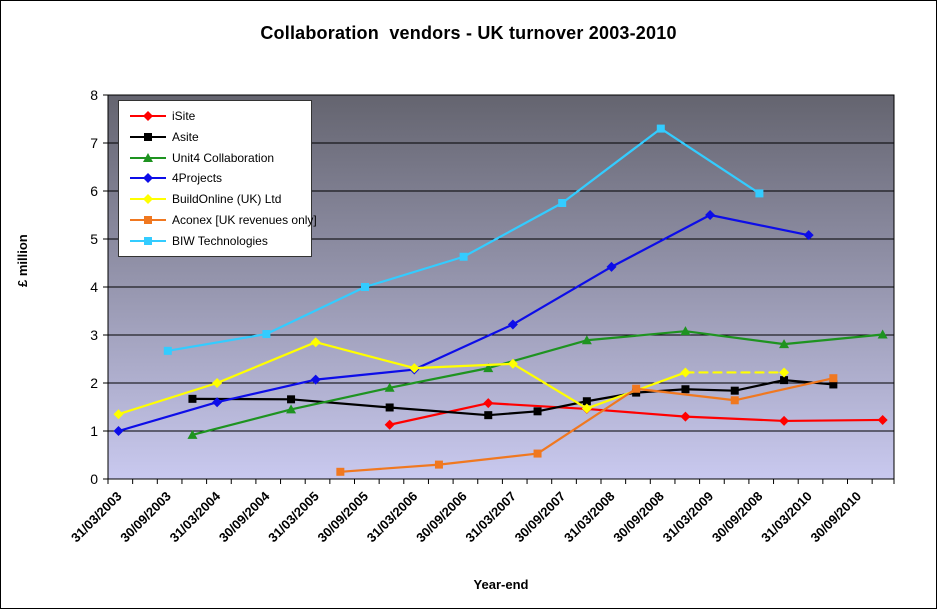 This screenshot has width=937, height=609. What do you see at coordinates (540, 517) in the screenshot?
I see `x-tick-label: 30/09/2007` at bounding box center [540, 517].